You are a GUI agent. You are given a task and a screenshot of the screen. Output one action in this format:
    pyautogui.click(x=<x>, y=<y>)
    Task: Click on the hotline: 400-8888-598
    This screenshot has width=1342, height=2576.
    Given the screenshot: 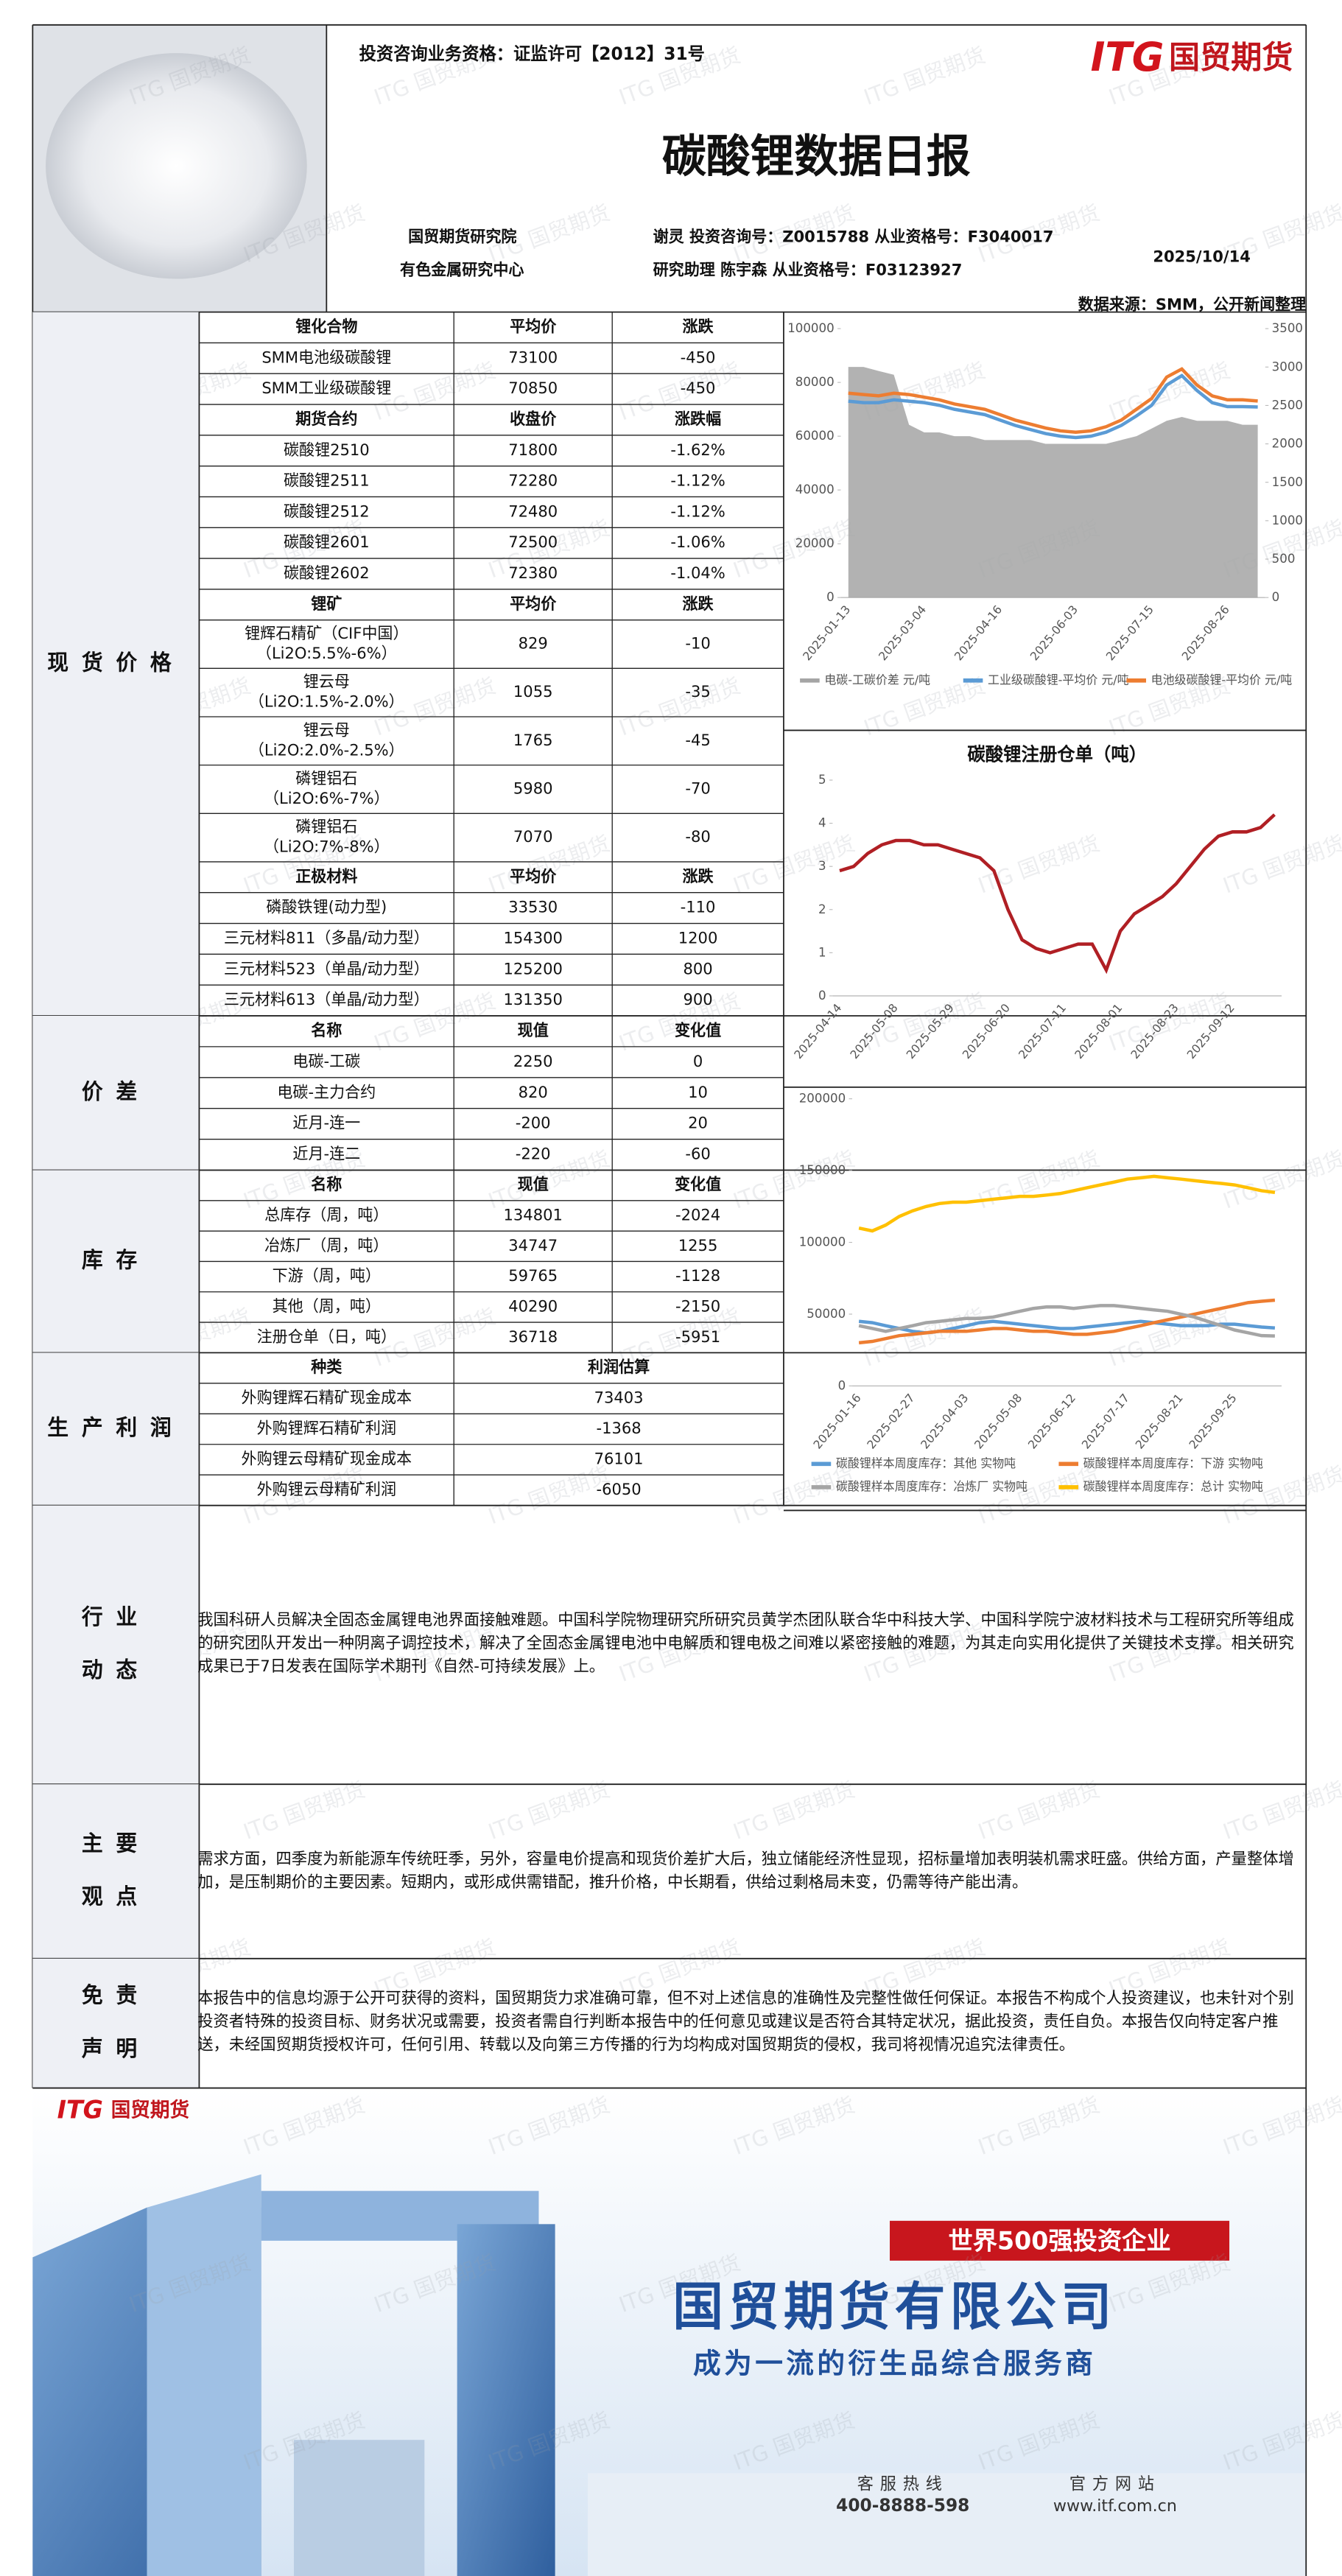 What is the action you would take?
    pyautogui.click(x=902, y=2505)
    